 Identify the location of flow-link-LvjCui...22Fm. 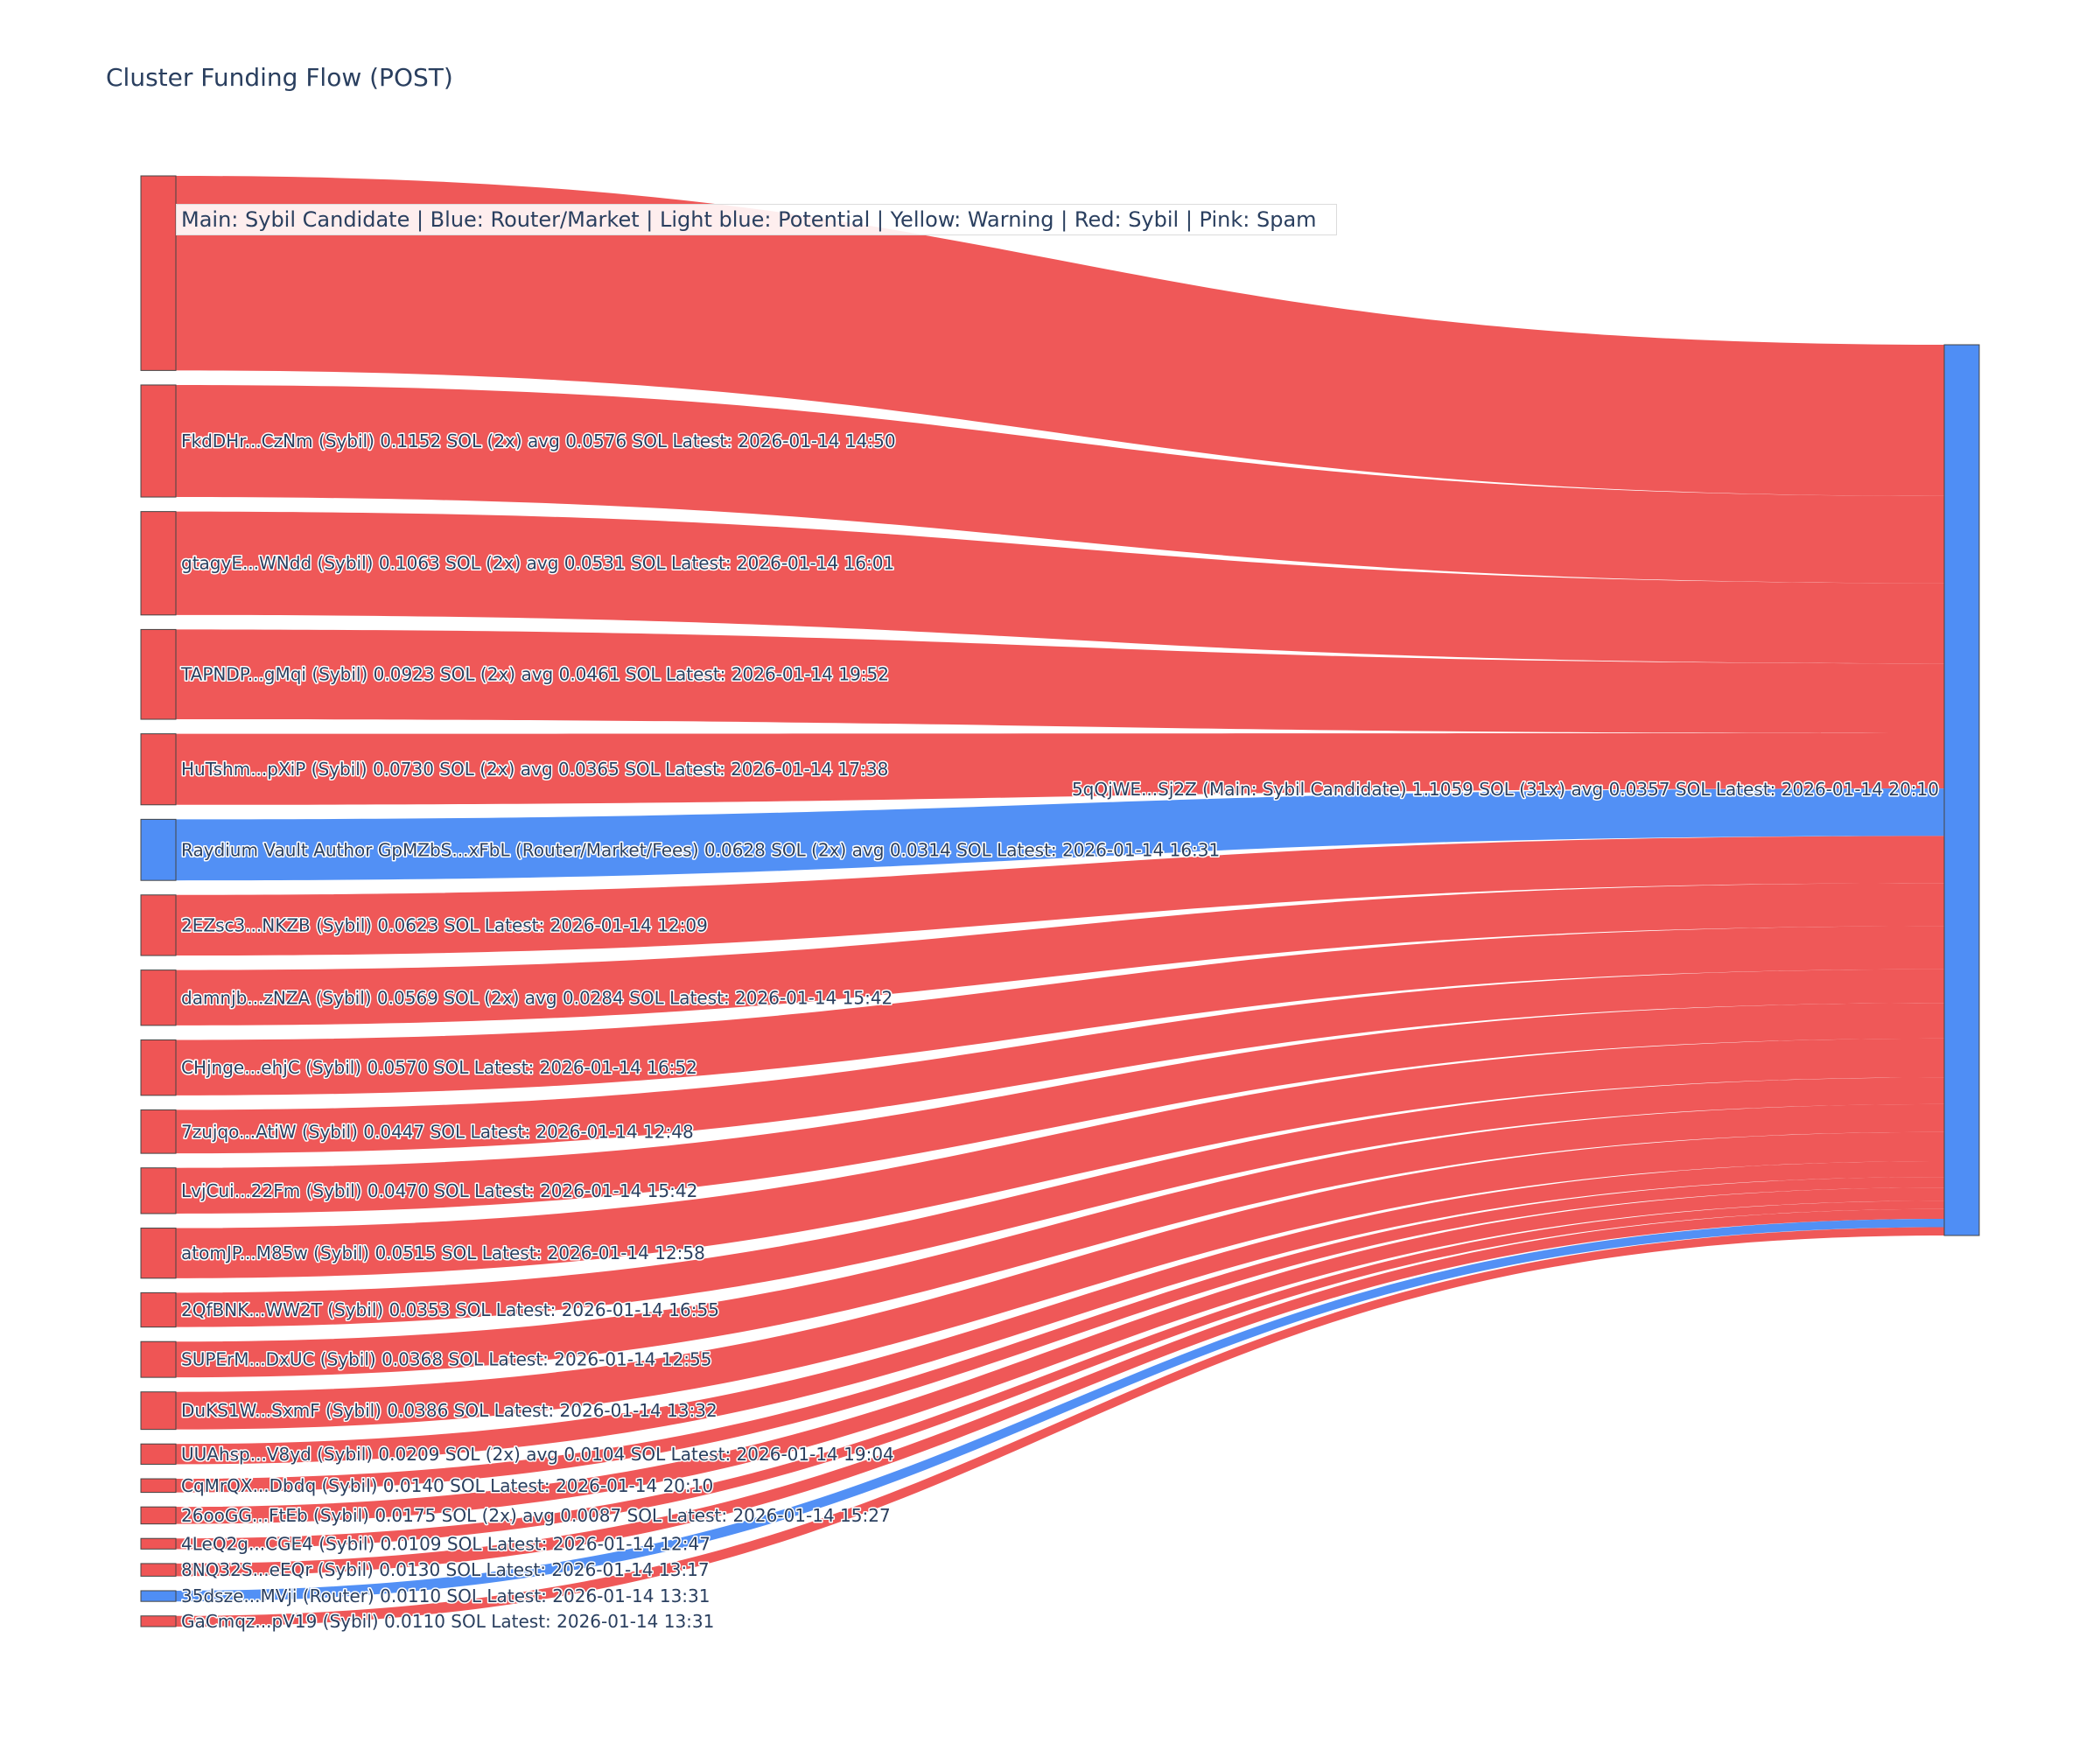
(1060, 1108).